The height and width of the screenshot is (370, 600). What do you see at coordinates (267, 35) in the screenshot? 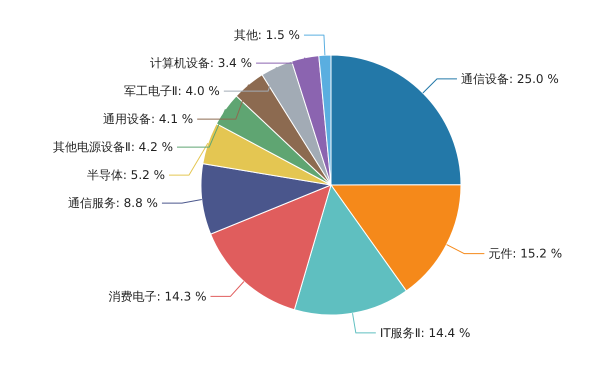
I see `slice-label: 其他: 1.5 %` at bounding box center [267, 35].